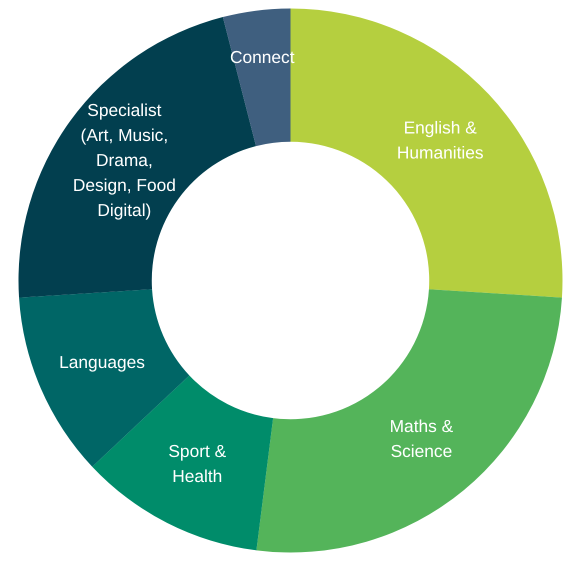  I want to click on slice-label: Specialist (Art, Music, Drama, Design, Food Digital), so click(124, 160).